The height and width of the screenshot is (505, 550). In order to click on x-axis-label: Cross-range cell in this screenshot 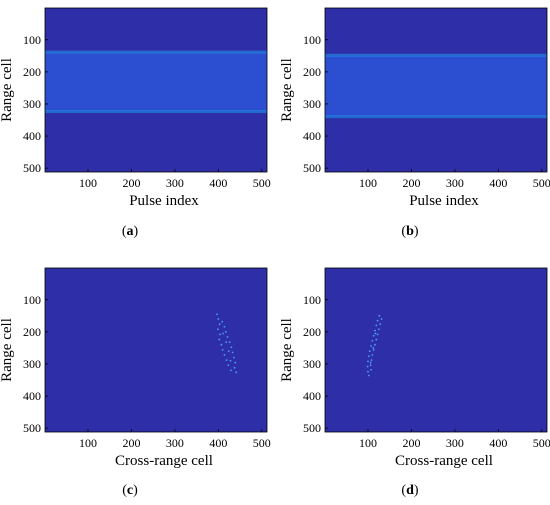, I will do `click(444, 461)`.